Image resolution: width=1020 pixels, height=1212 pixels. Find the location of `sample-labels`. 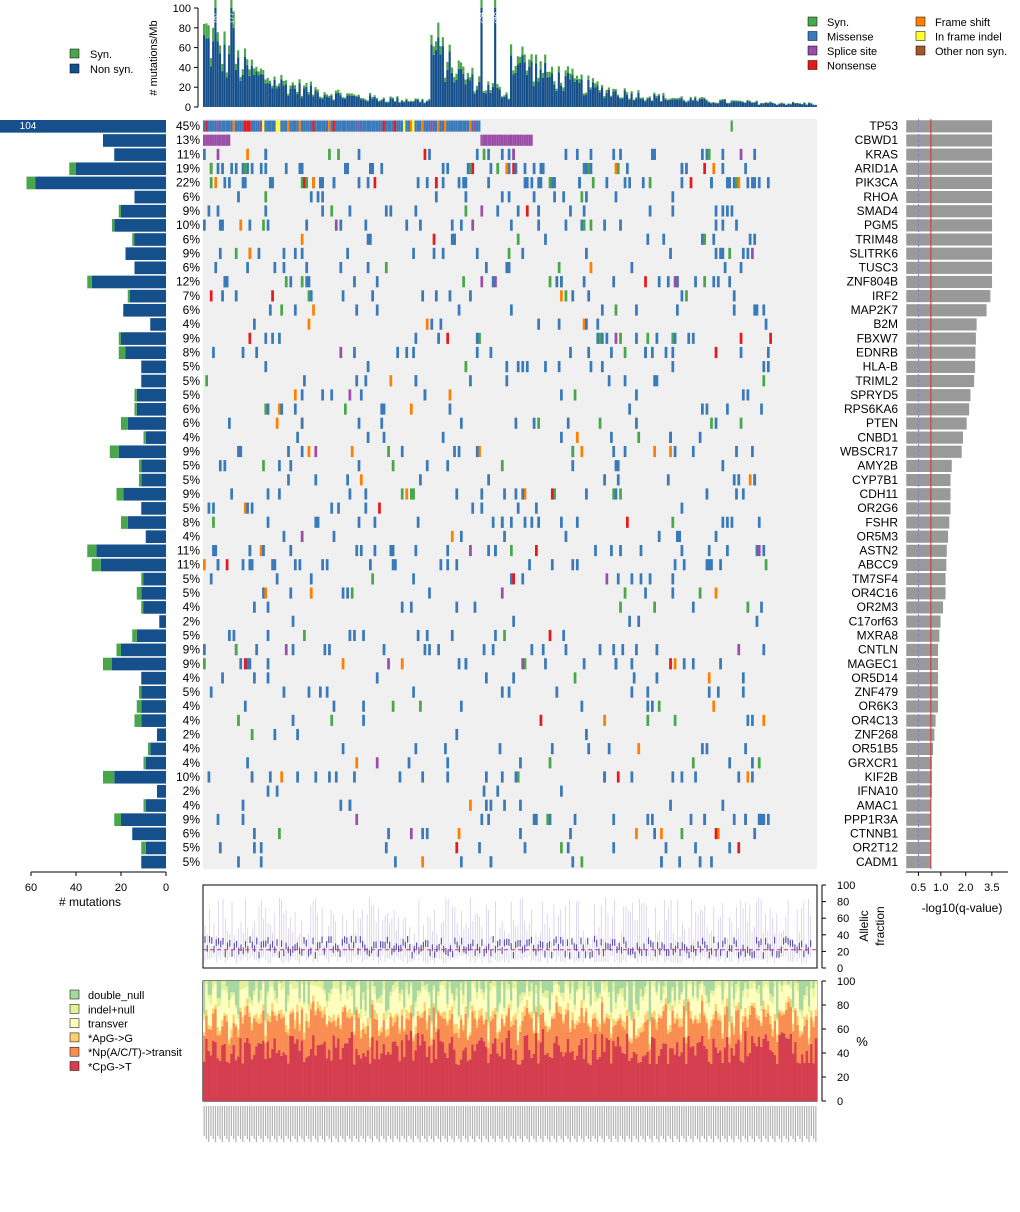

sample-labels is located at coordinates (510, 1124).